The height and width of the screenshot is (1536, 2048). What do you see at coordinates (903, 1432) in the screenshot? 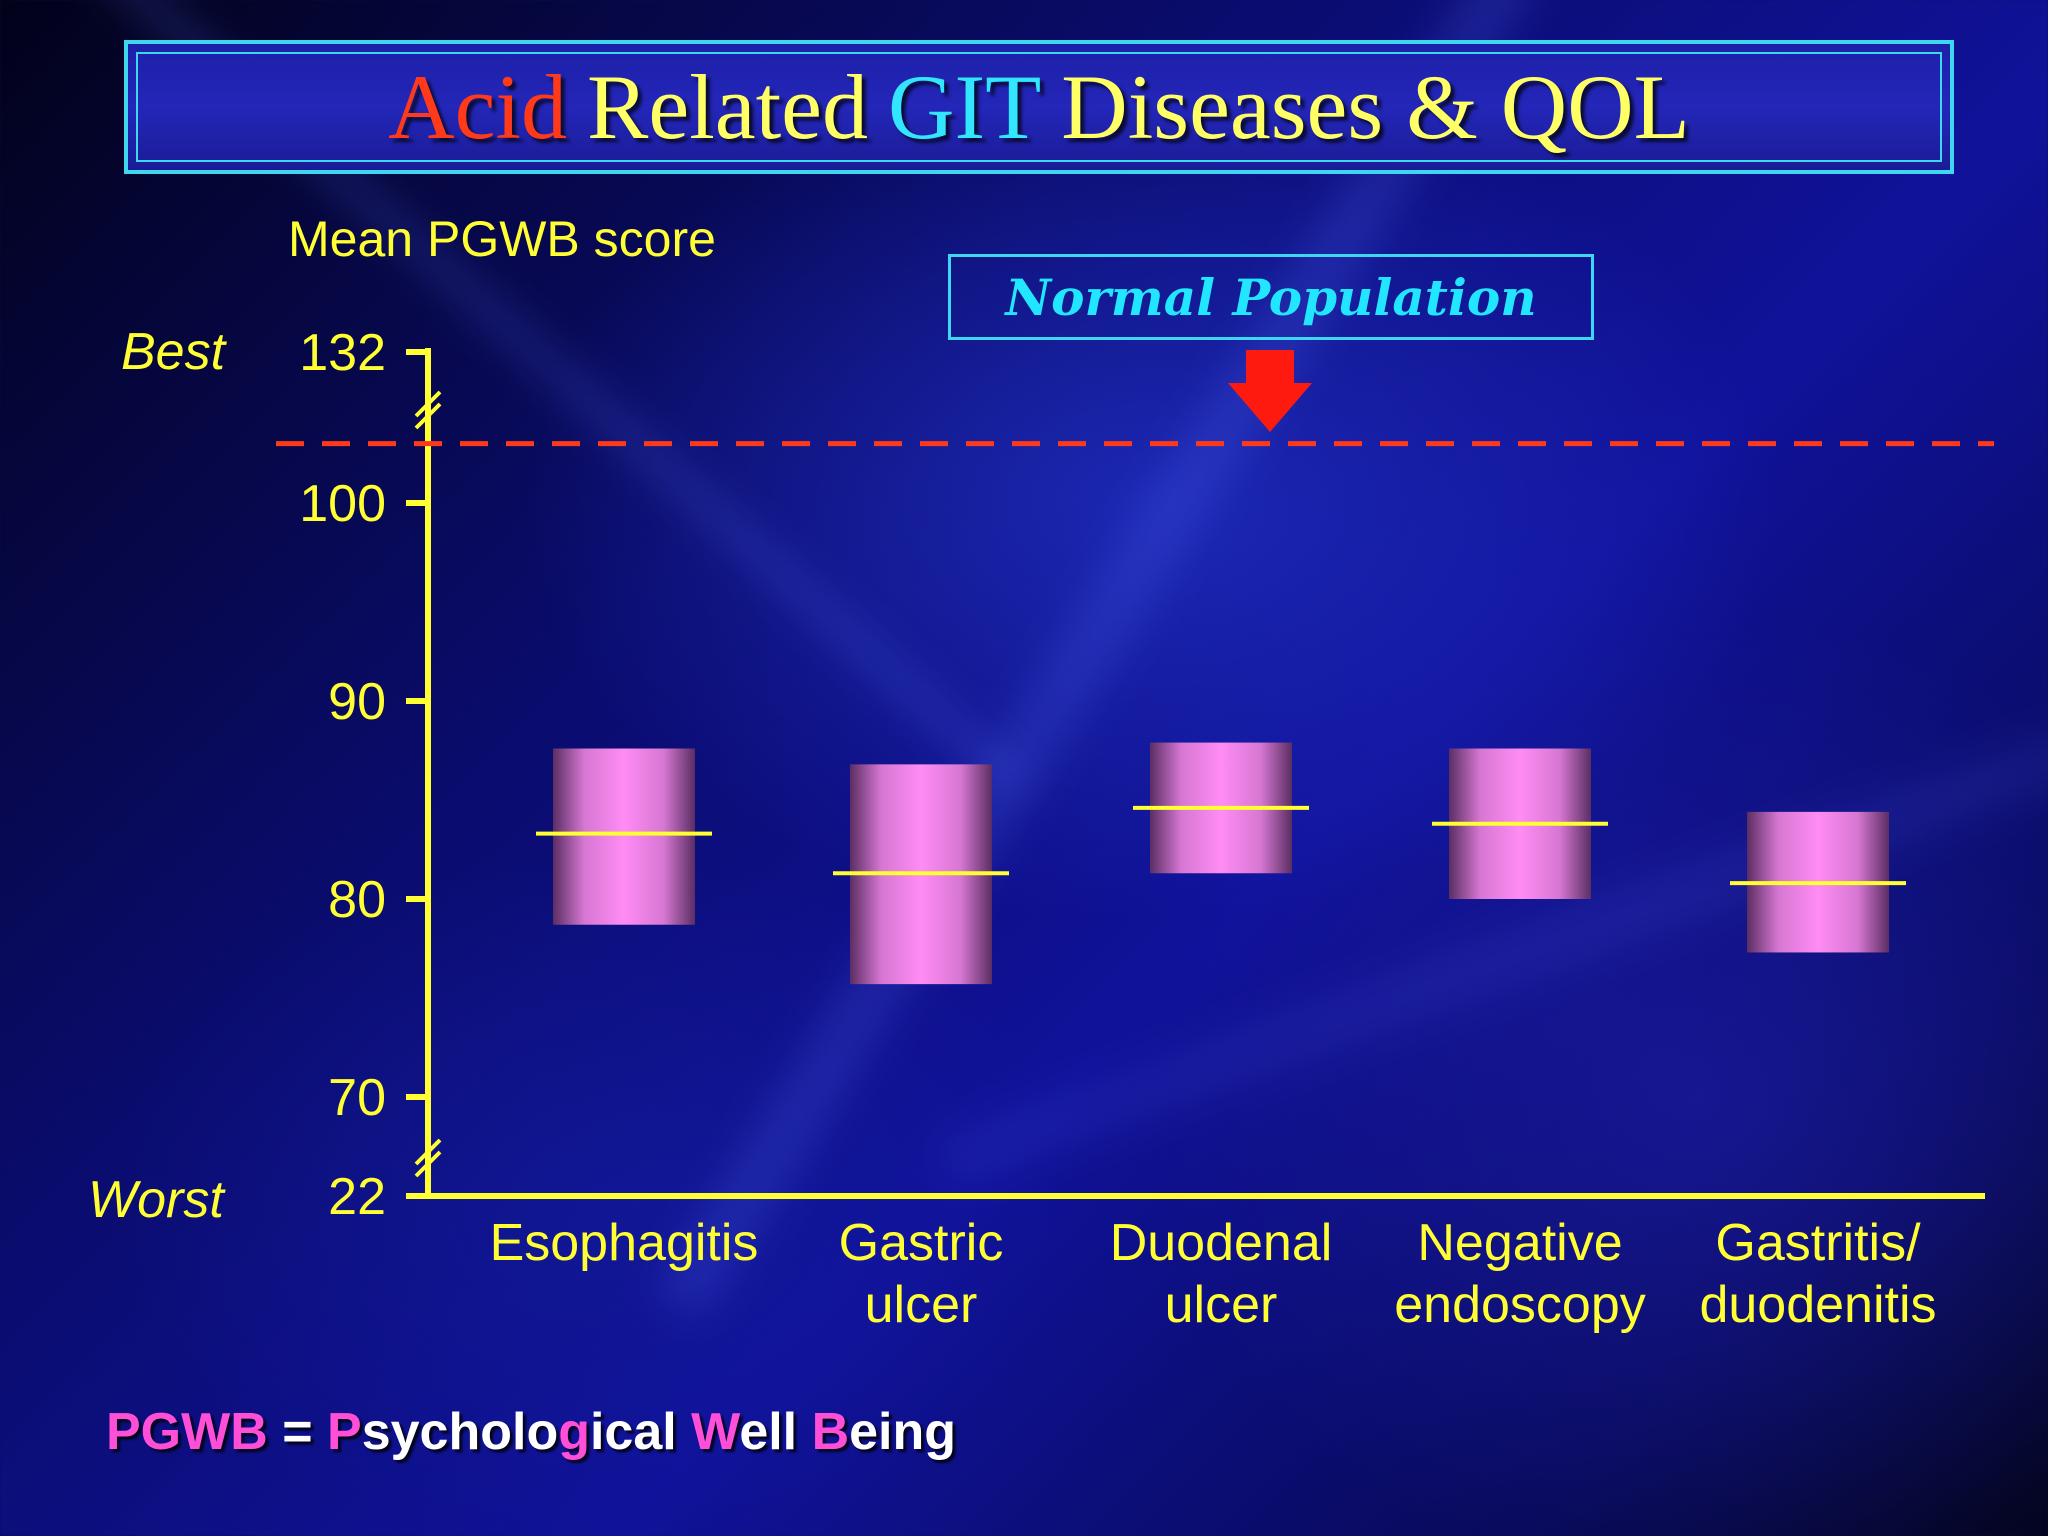
I see `footnote-part: eing` at bounding box center [903, 1432].